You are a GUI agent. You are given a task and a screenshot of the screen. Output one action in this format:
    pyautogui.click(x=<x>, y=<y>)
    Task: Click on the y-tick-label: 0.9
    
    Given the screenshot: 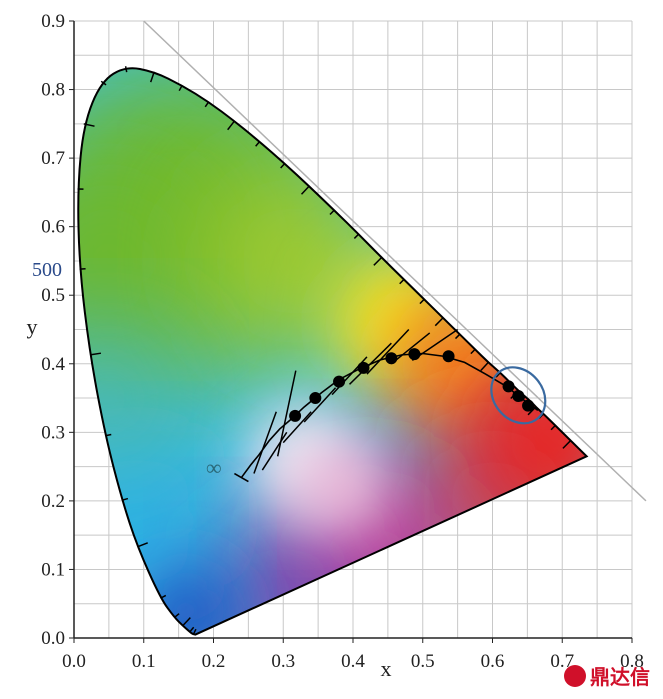 What is the action you would take?
    pyautogui.click(x=53, y=21)
    